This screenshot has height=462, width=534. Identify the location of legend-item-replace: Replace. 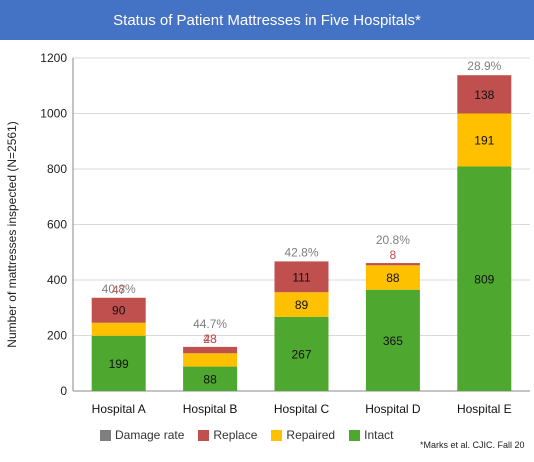
(227, 435).